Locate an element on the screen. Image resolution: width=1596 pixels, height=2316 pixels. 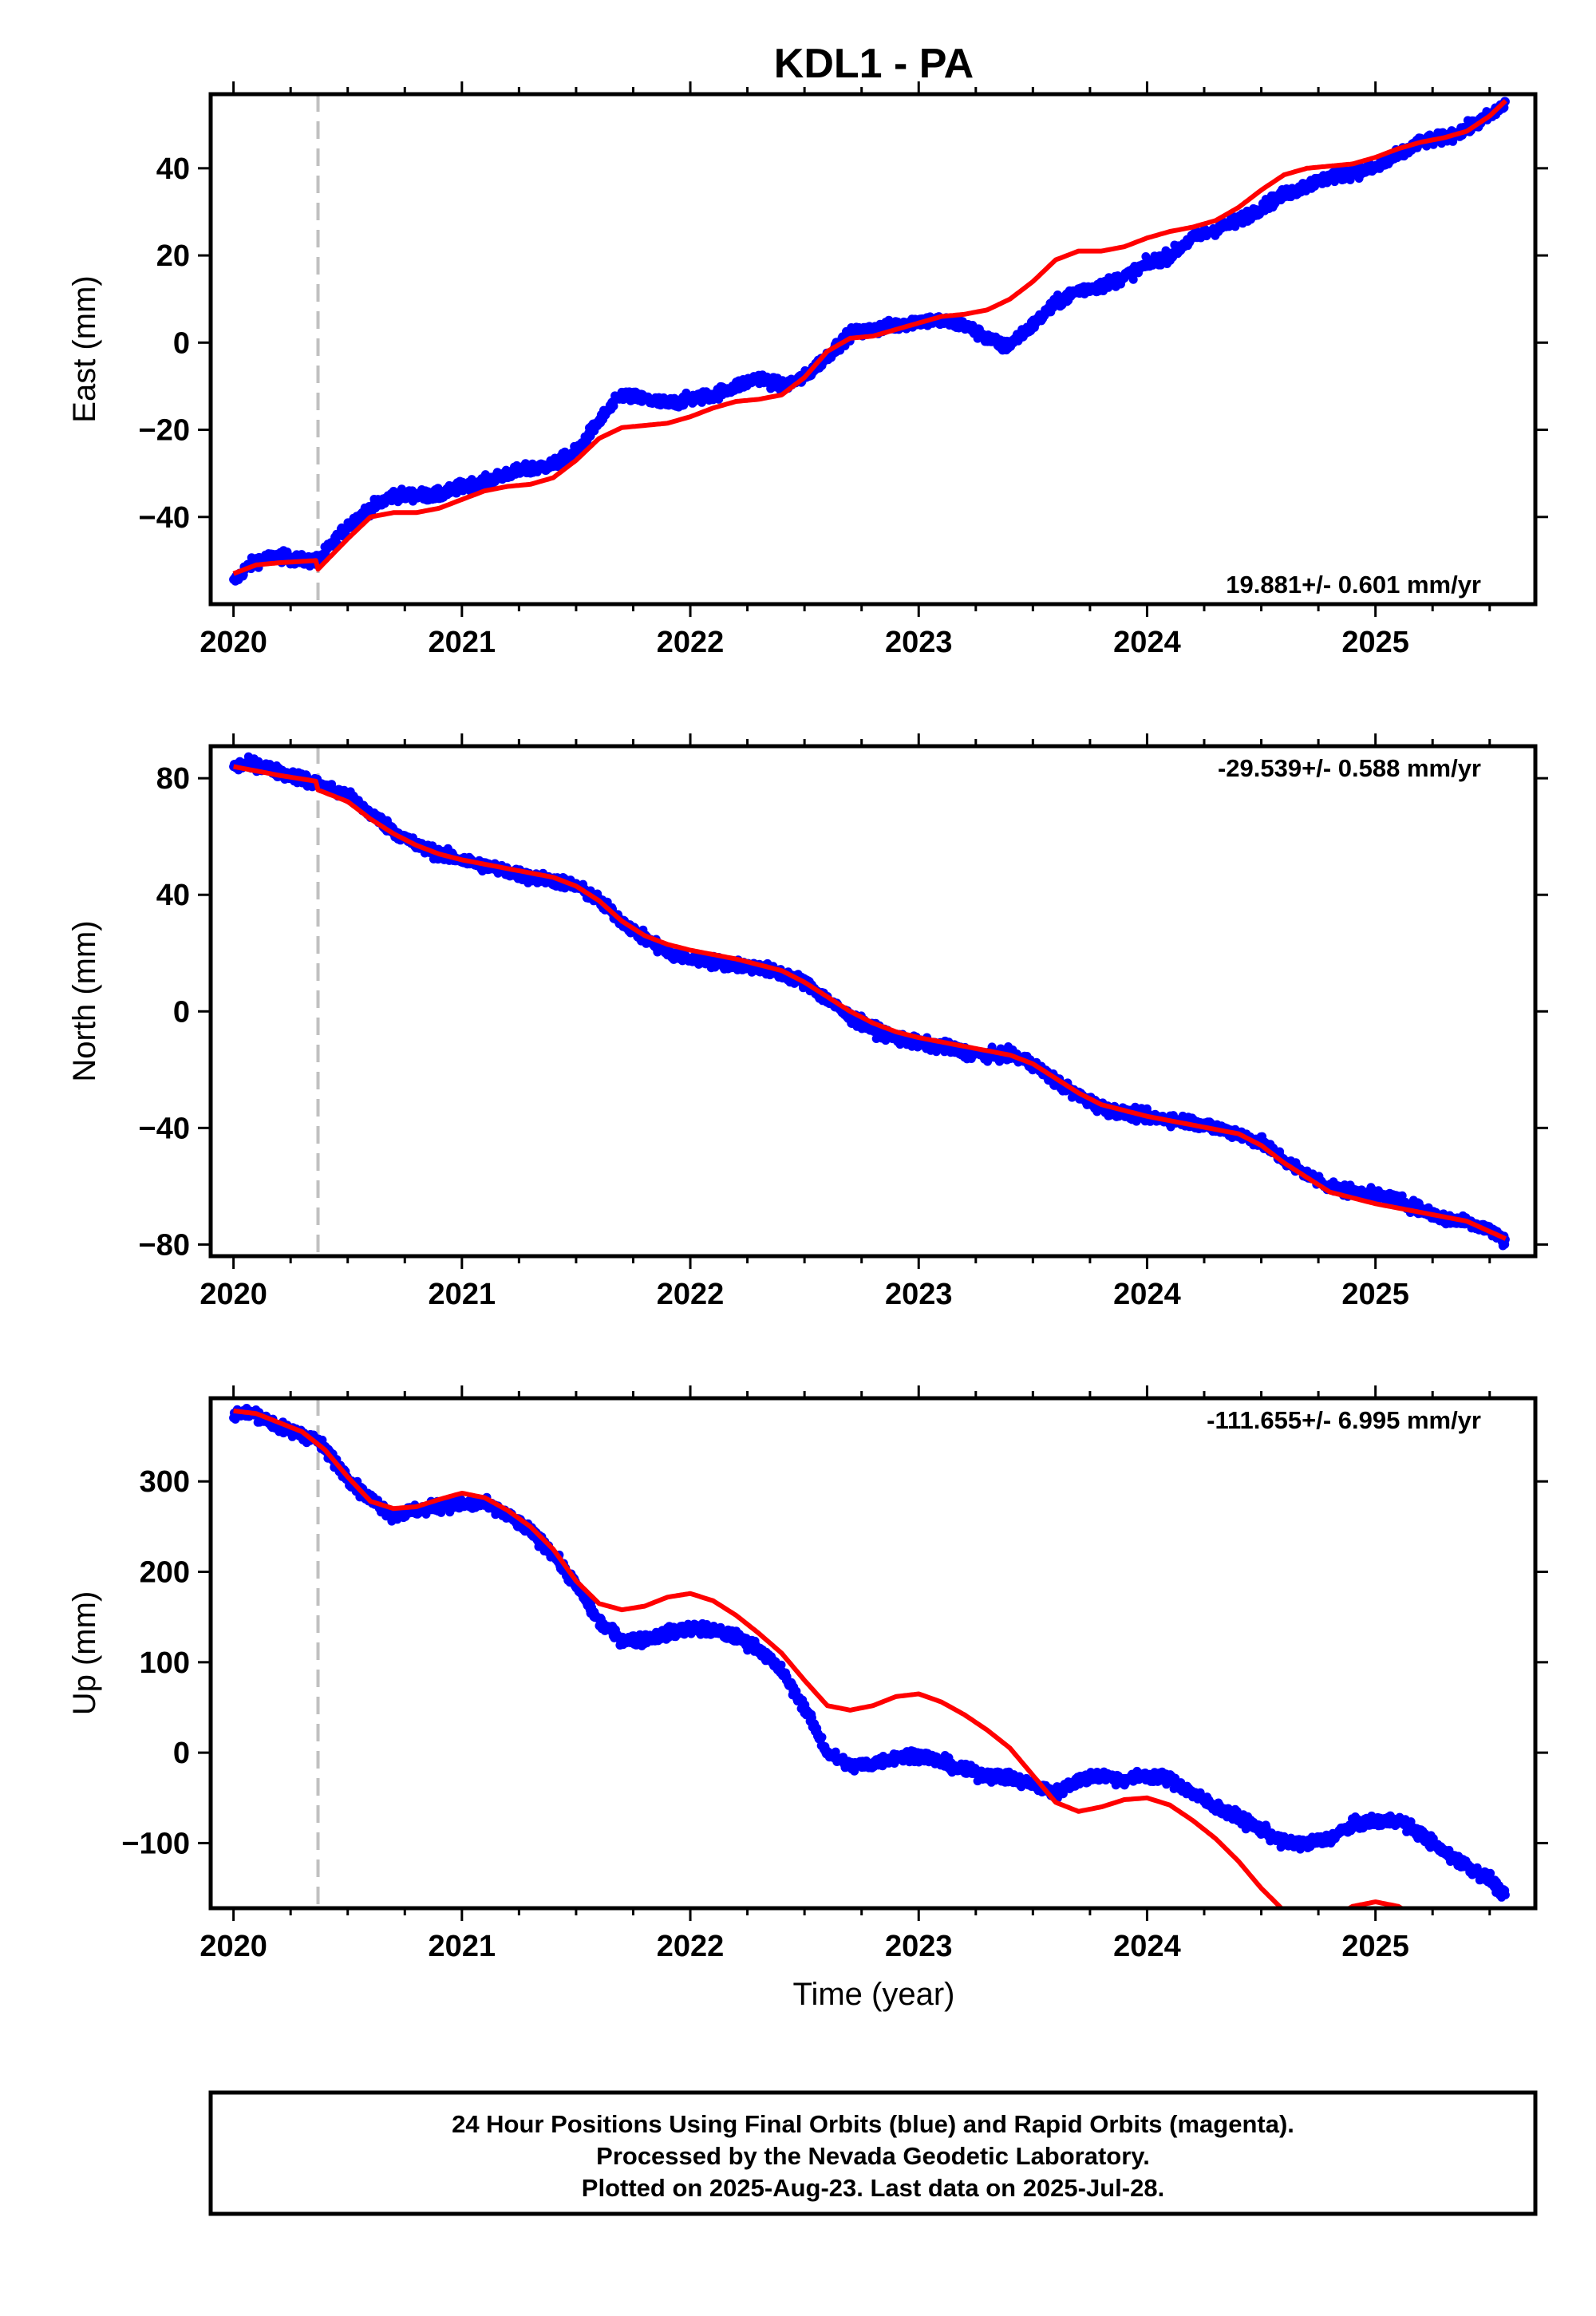
rate-label: -29.539+/- 0.588 mm/yr is located at coordinates (1349, 768).